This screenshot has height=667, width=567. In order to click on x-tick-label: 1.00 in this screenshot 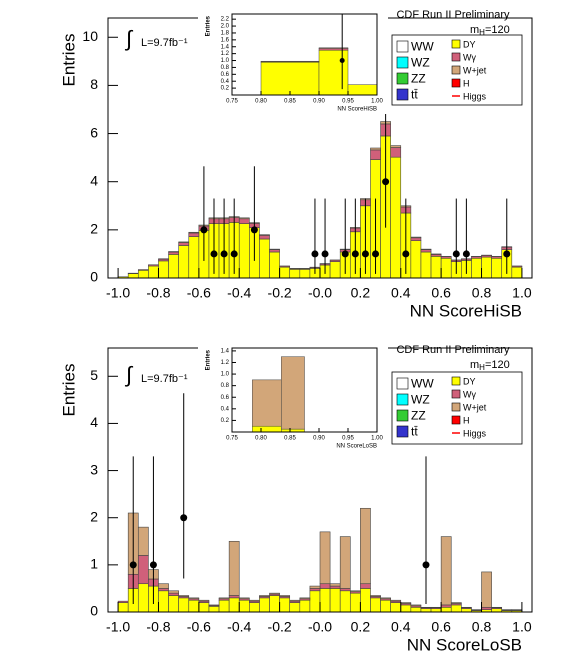, I will do `click(377, 439)`.